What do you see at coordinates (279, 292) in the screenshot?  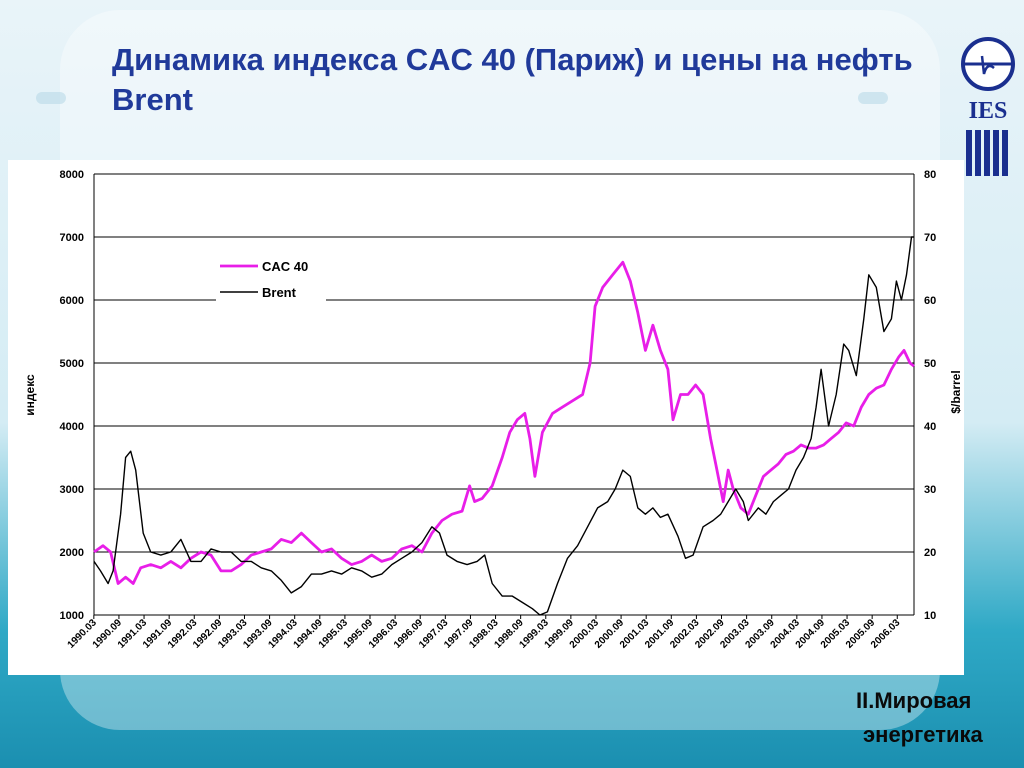 I see `legend-label: Brent` at bounding box center [279, 292].